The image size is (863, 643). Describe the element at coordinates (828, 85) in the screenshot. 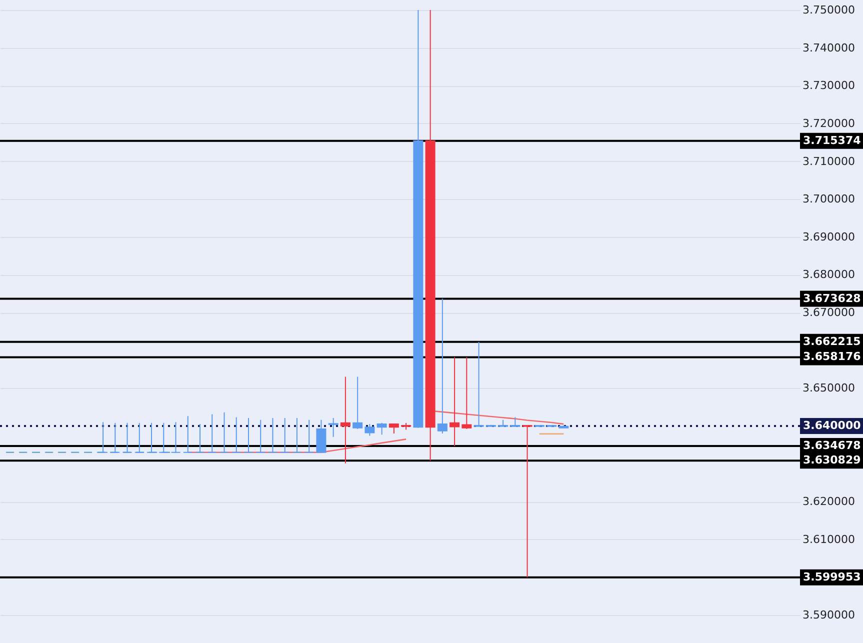

I see `y-tick-label: 3.730000` at that location.